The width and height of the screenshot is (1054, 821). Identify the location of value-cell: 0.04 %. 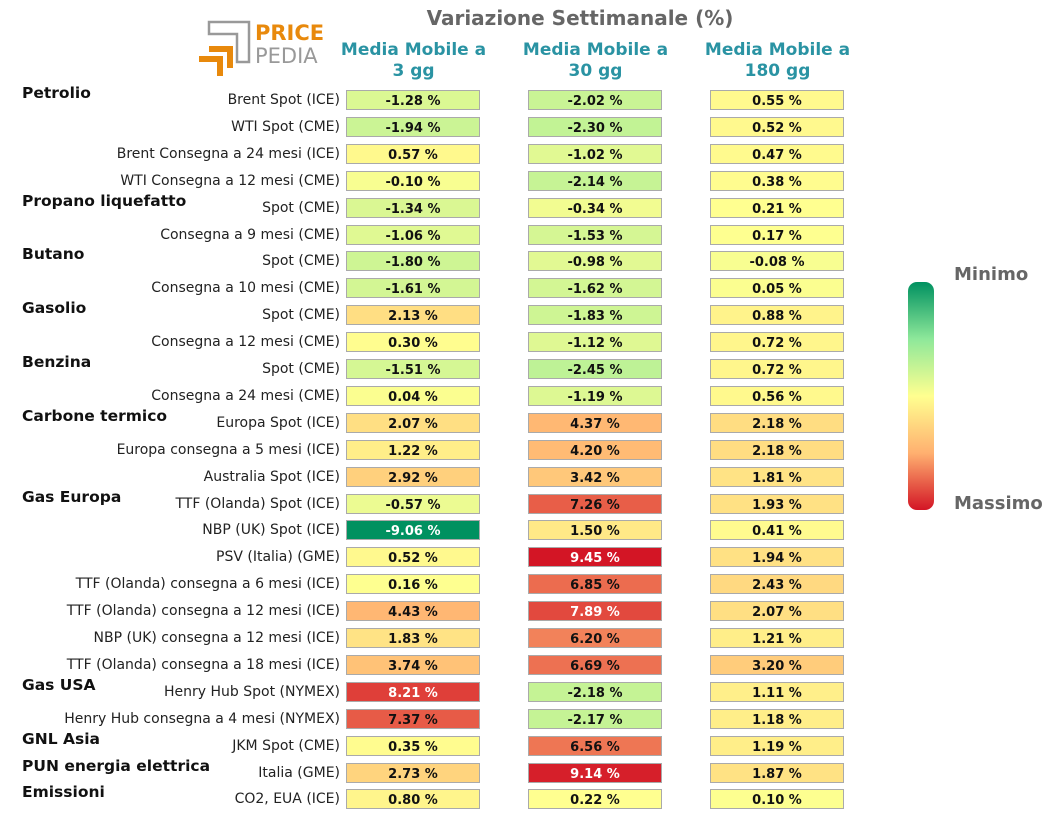
(413, 395).